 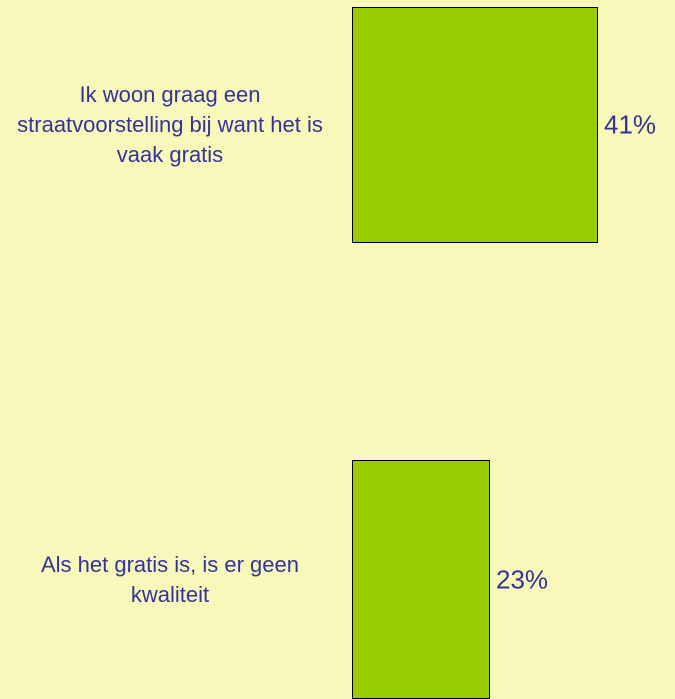 What do you see at coordinates (522, 579) in the screenshot?
I see `value-label: 23%` at bounding box center [522, 579].